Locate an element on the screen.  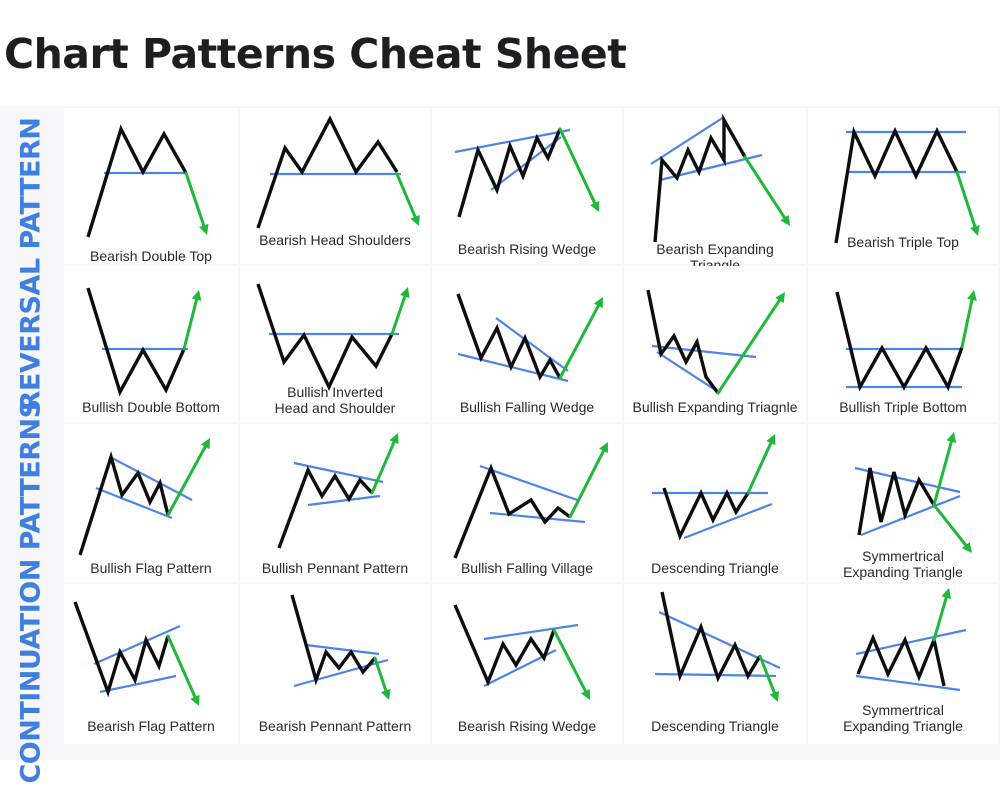
pattern-caption: Bullish Pennant Pattern is located at coordinates (335, 568).